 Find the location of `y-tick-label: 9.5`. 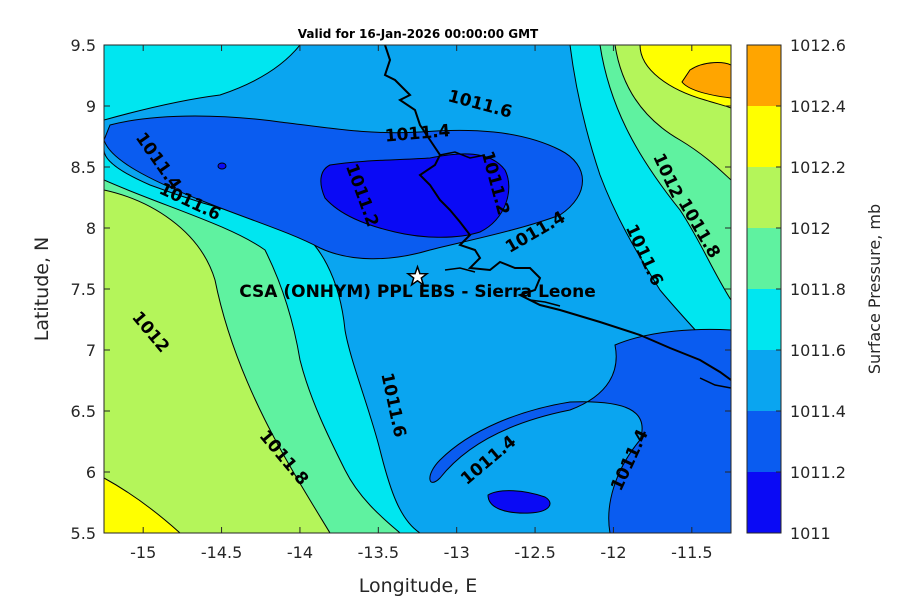

y-tick-label: 9.5 is located at coordinates (83, 45).